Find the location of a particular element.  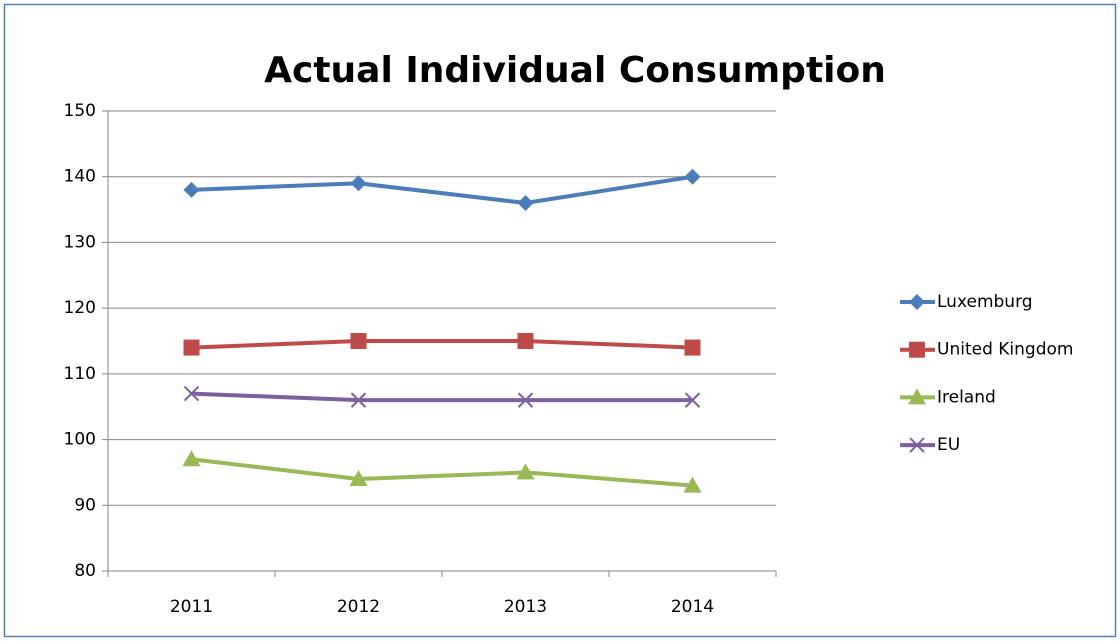

x-tick-label: 2012 is located at coordinates (358, 607).